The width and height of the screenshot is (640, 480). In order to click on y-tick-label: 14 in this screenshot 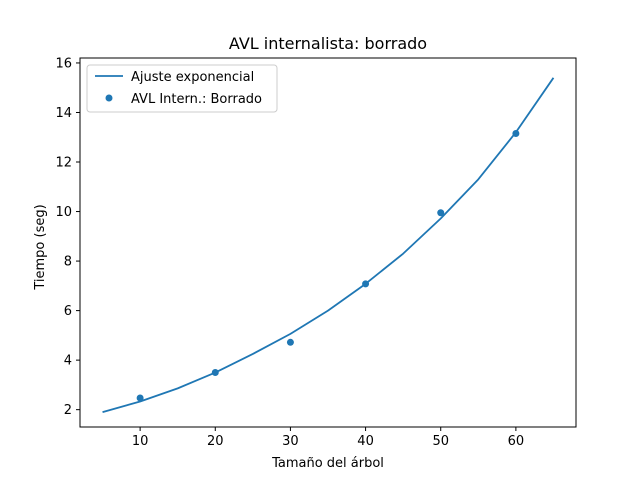, I will do `click(63, 113)`.